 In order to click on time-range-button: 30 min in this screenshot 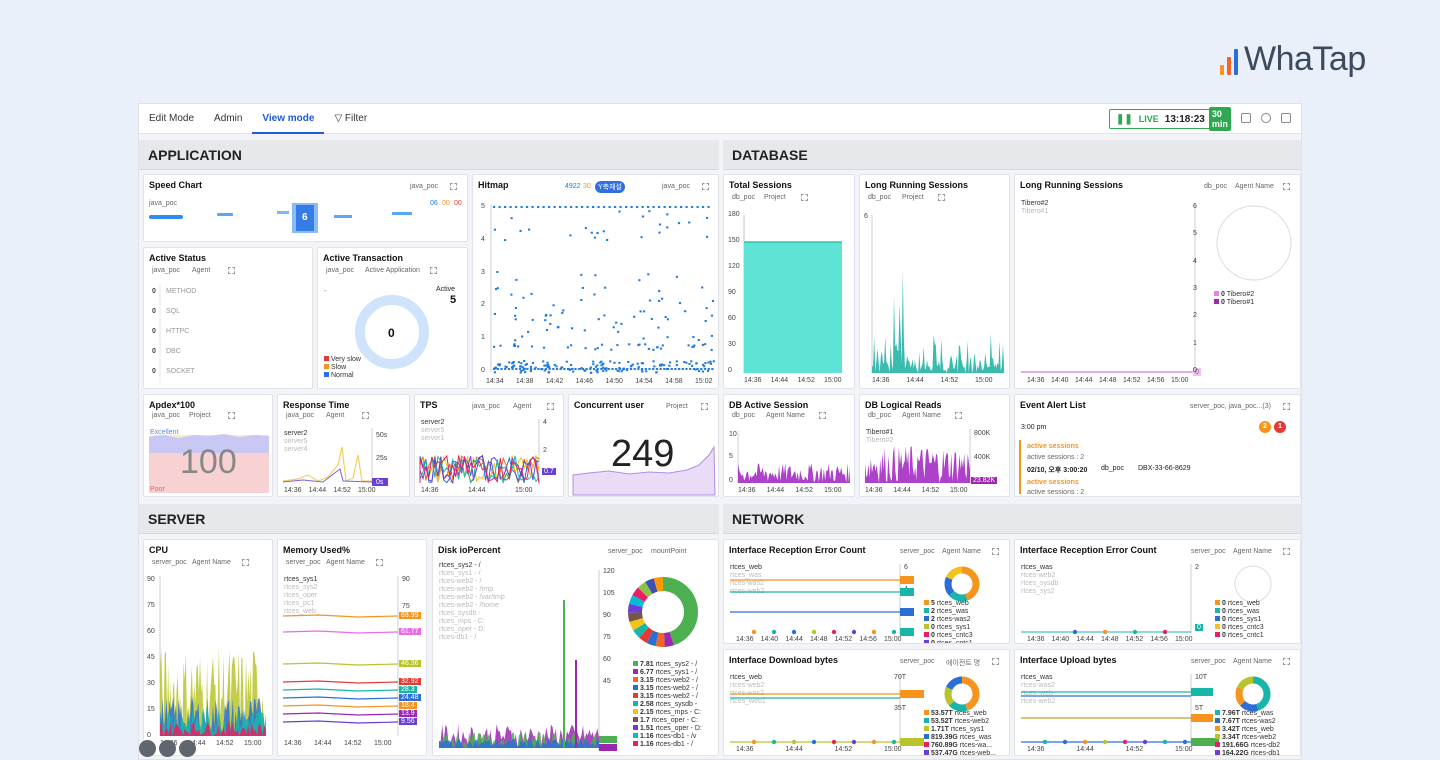, I will do `click(1219, 119)`.